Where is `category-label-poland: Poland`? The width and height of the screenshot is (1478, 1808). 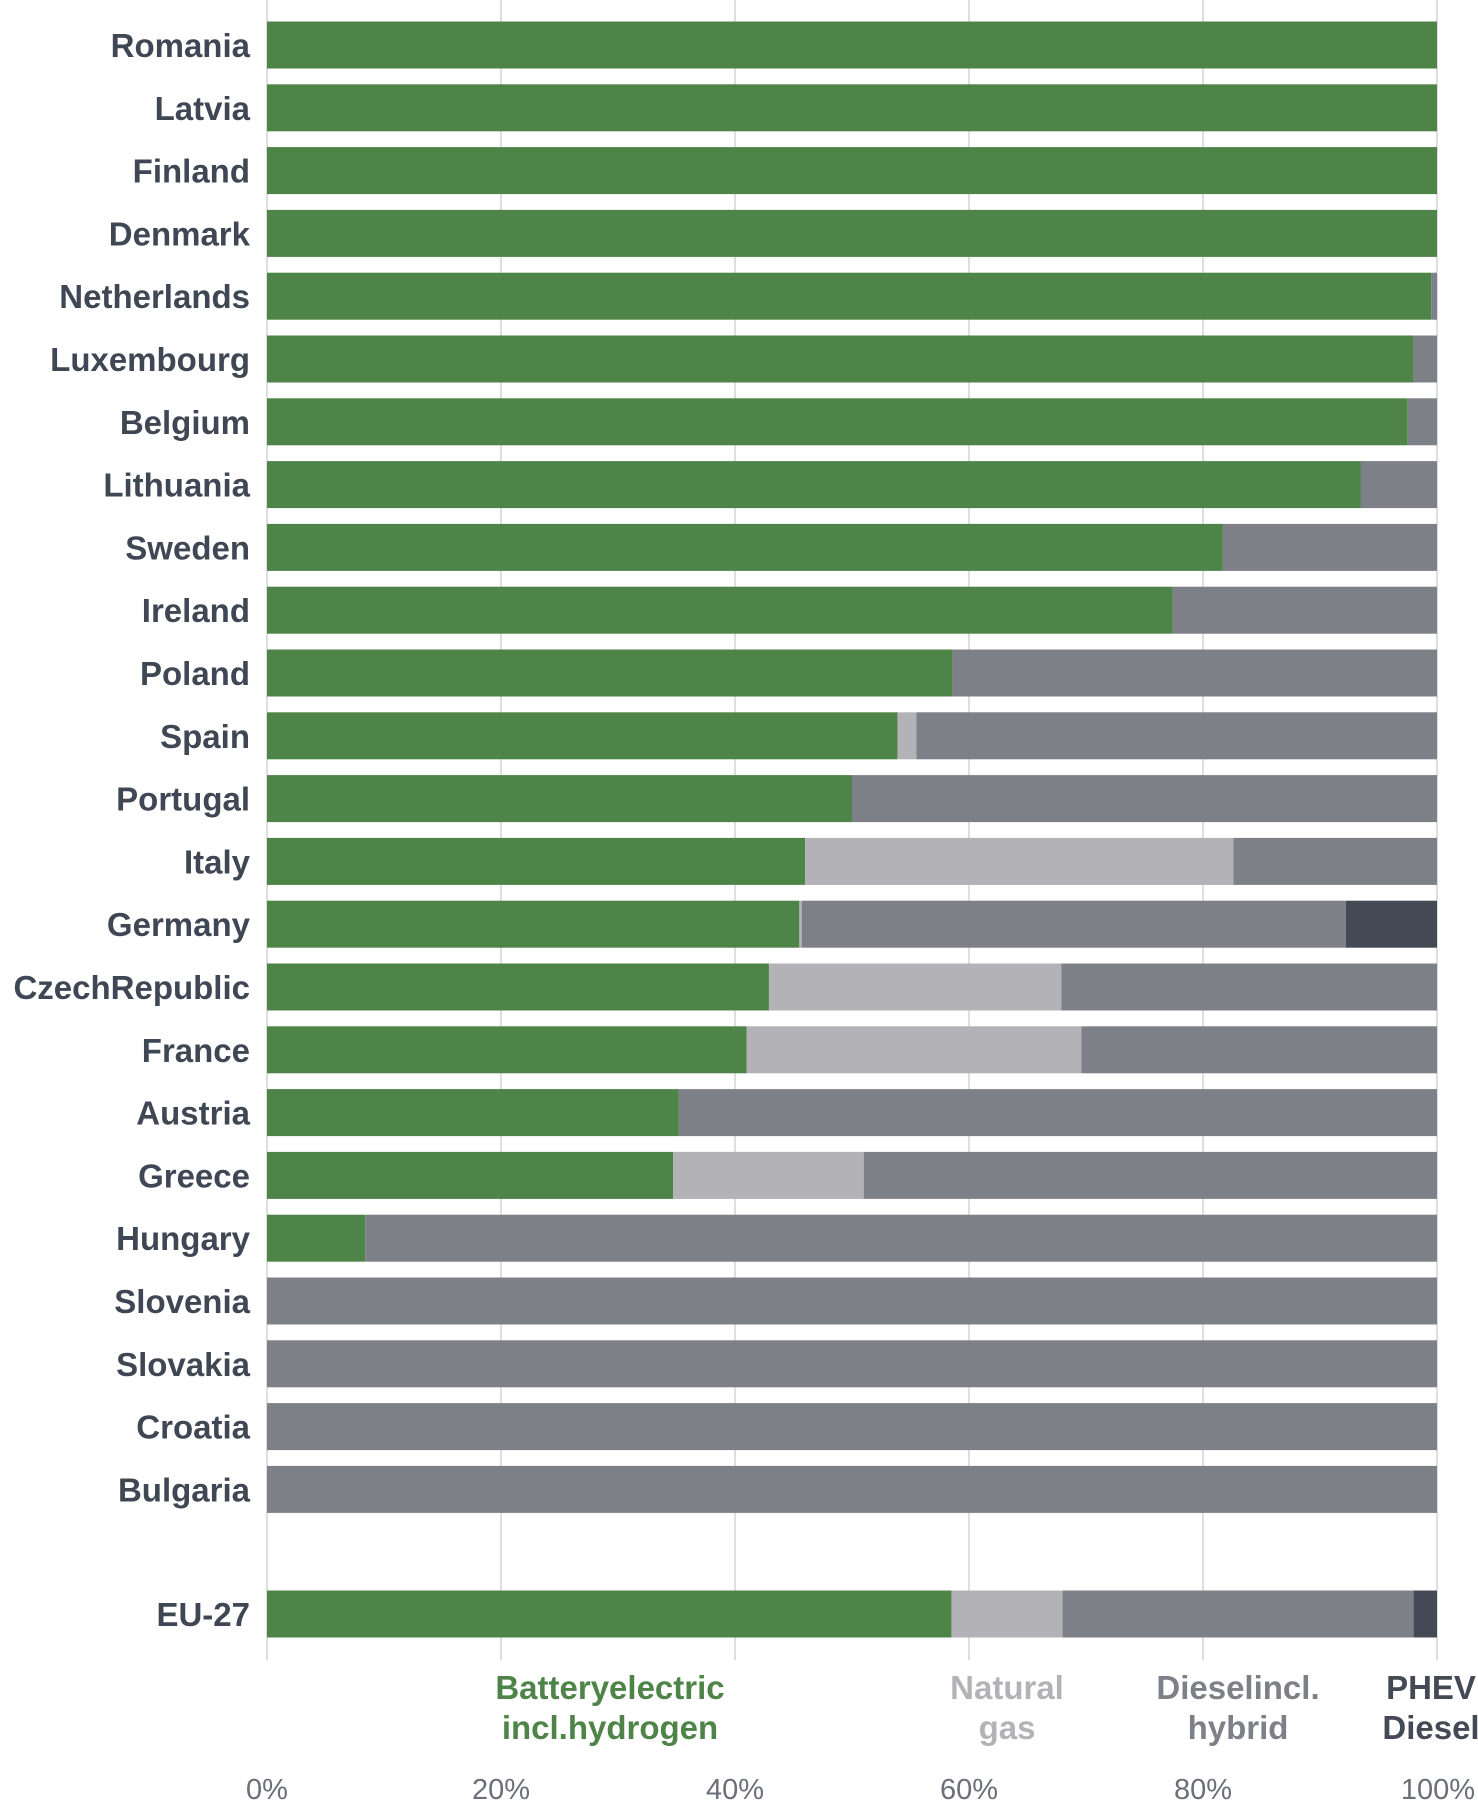 category-label-poland: Poland is located at coordinates (195, 673).